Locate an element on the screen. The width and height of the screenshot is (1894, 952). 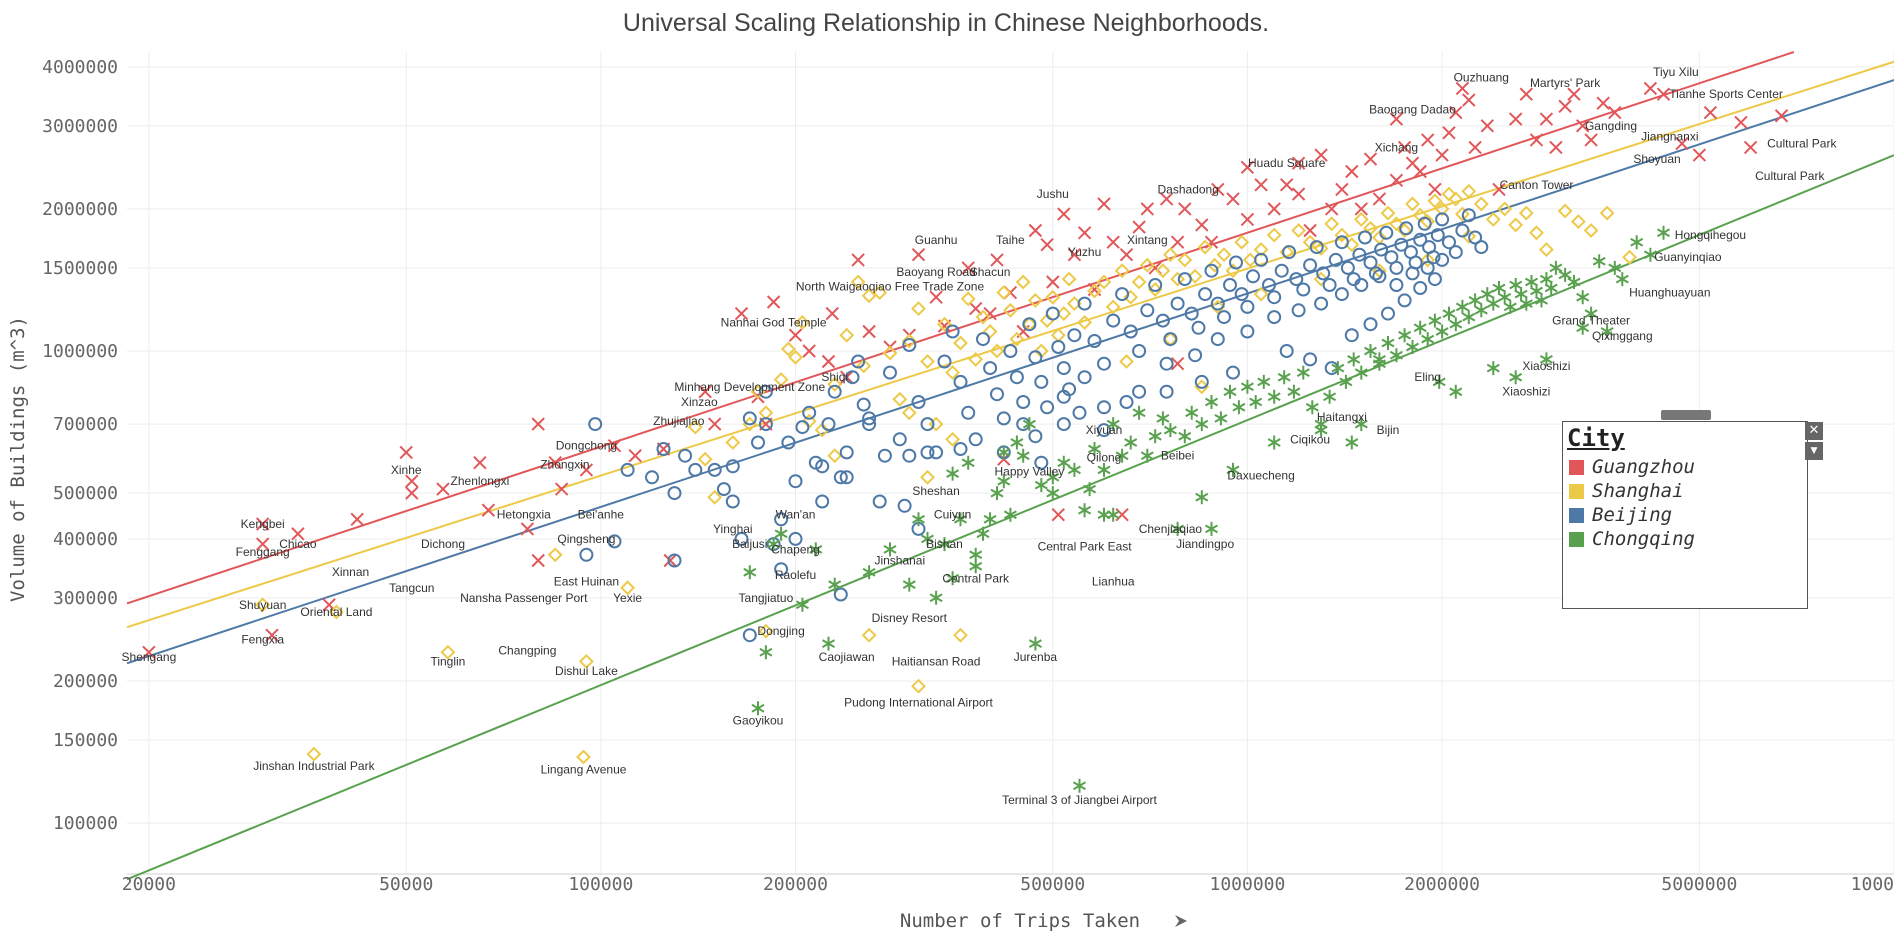
point-label: Fenggang is located at coordinates (263, 552).